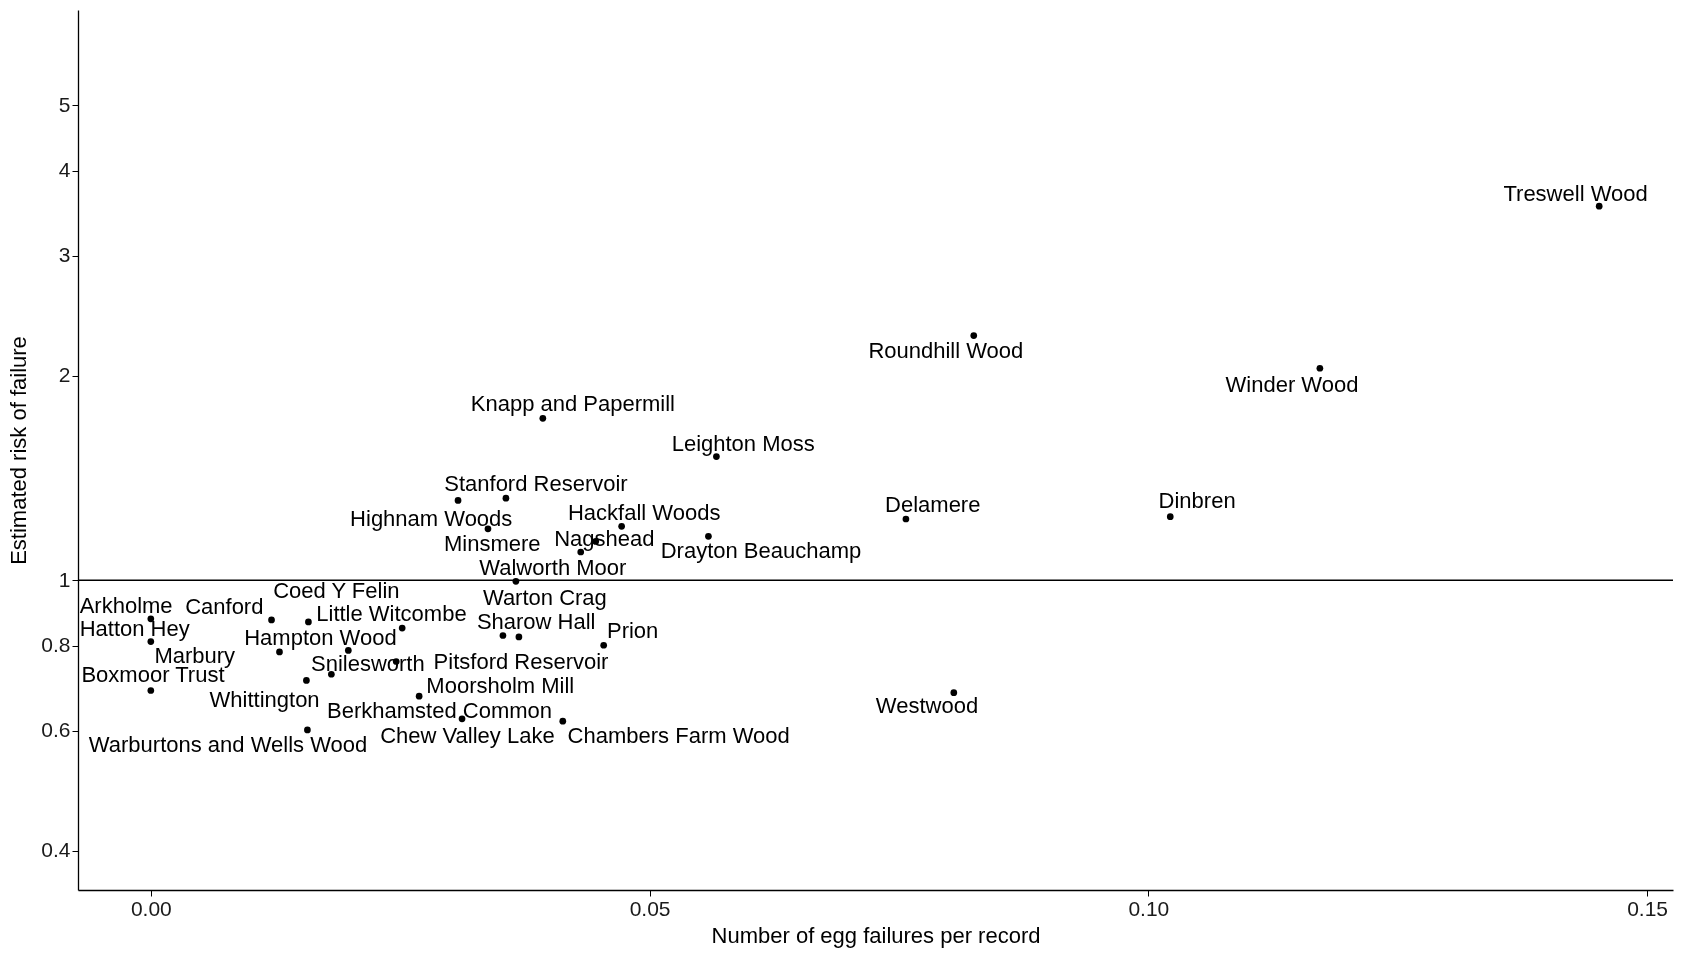 Image resolution: width=1683 pixels, height=955 pixels. Describe the element at coordinates (228, 744) in the screenshot. I see `annotation: Warburtons and Wells Wood` at that location.